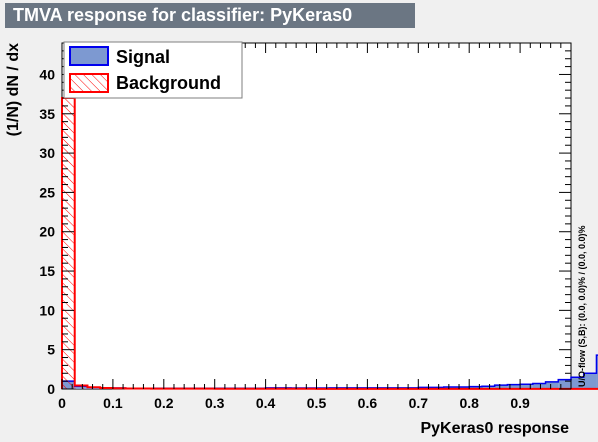 This screenshot has height=442, width=598. I want to click on y-tick-label: 0, so click(51, 389).